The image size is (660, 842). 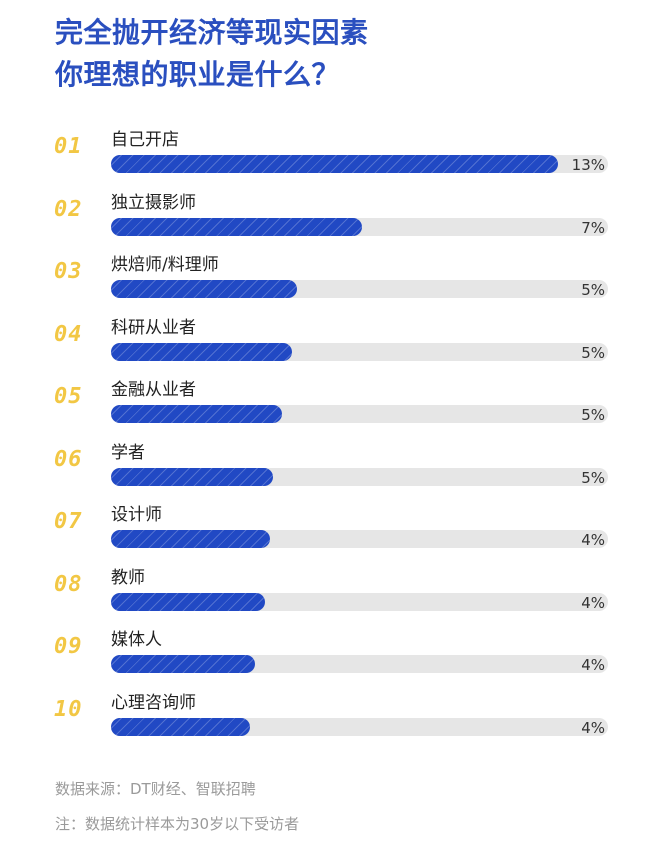 What do you see at coordinates (68, 396) in the screenshot?
I see `rank-number: 05` at bounding box center [68, 396].